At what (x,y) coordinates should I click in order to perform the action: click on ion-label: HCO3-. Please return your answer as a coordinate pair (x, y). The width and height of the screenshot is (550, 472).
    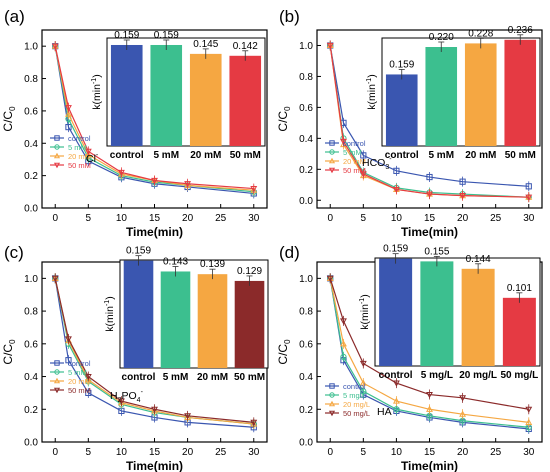
    Looking at the image, I should click on (377, 163).